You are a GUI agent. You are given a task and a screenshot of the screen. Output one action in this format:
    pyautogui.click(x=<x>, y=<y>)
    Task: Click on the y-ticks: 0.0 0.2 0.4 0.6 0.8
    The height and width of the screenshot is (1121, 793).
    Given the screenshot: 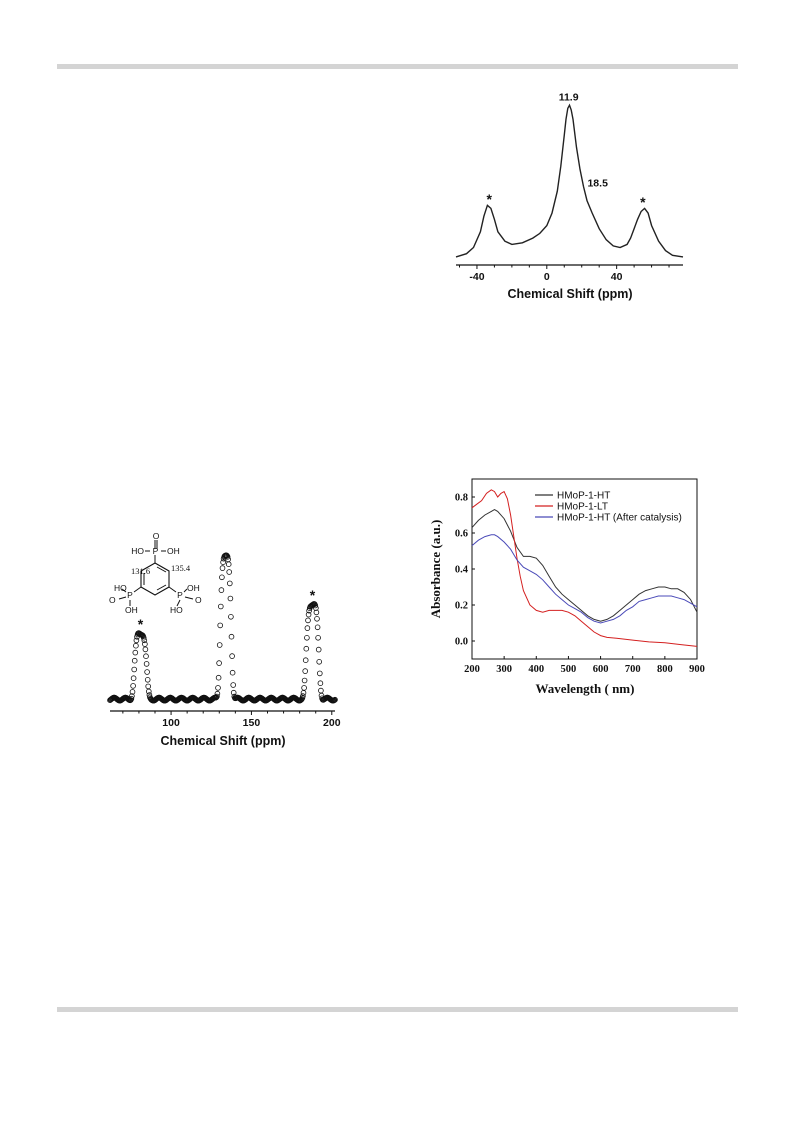 What is the action you would take?
    pyautogui.click(x=465, y=570)
    